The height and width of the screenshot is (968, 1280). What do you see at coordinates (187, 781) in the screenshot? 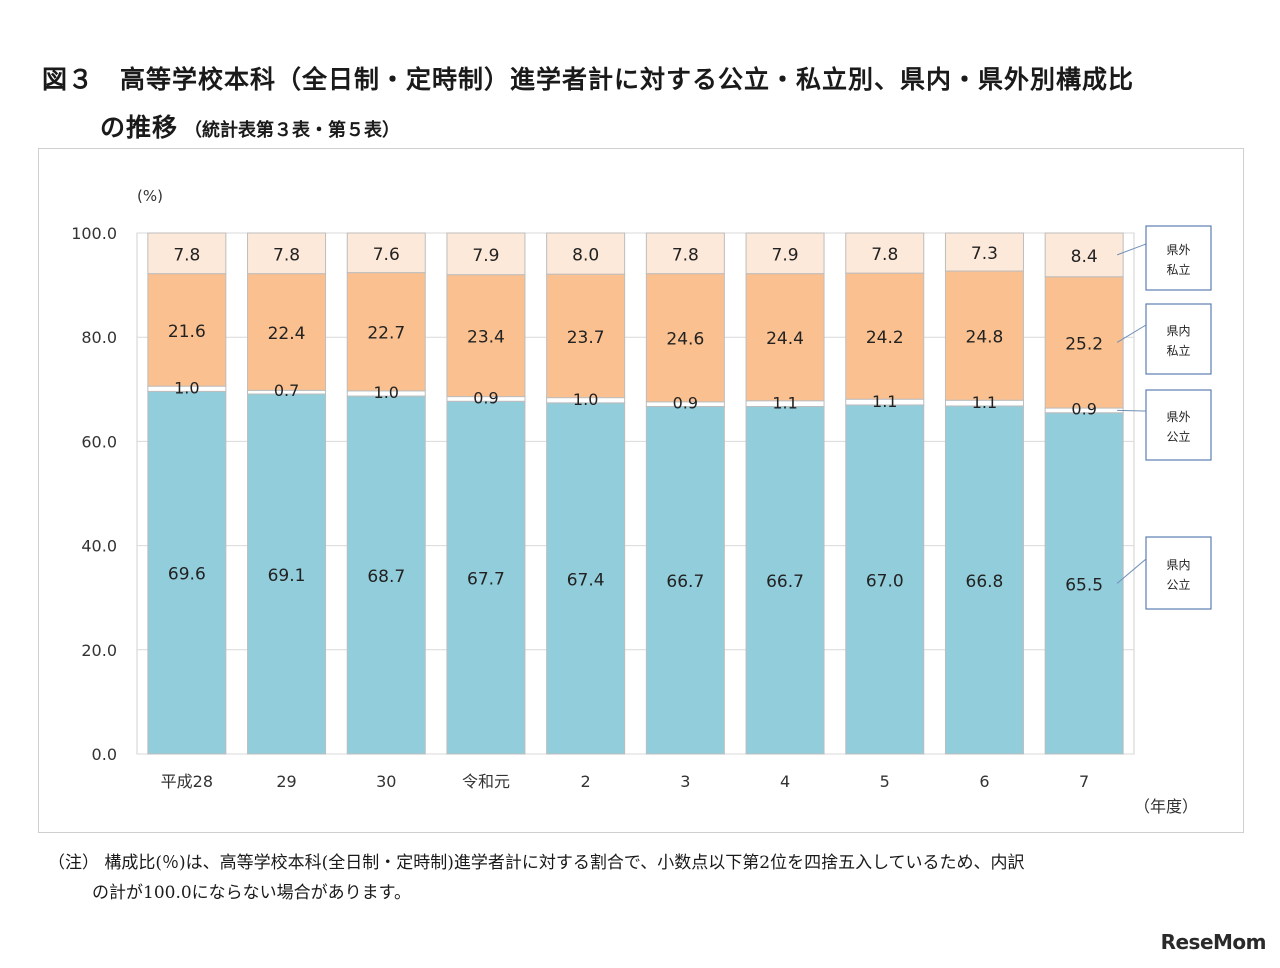
I see `x-tick-label: 平成28` at bounding box center [187, 781].